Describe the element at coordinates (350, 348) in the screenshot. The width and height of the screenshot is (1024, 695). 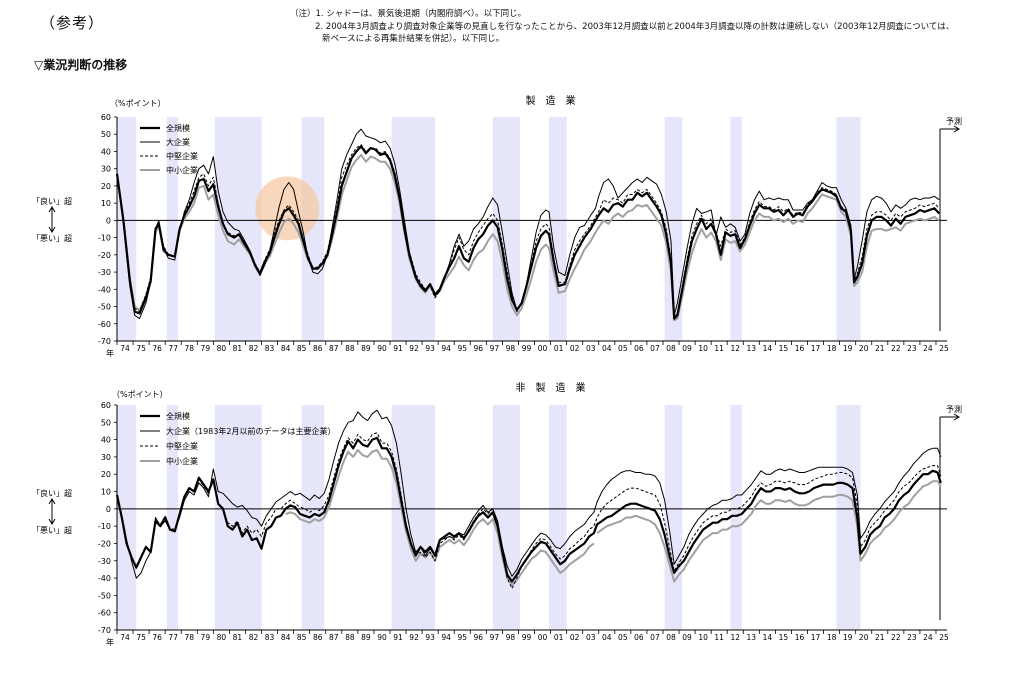
I see `x-tick-label: 88` at that location.